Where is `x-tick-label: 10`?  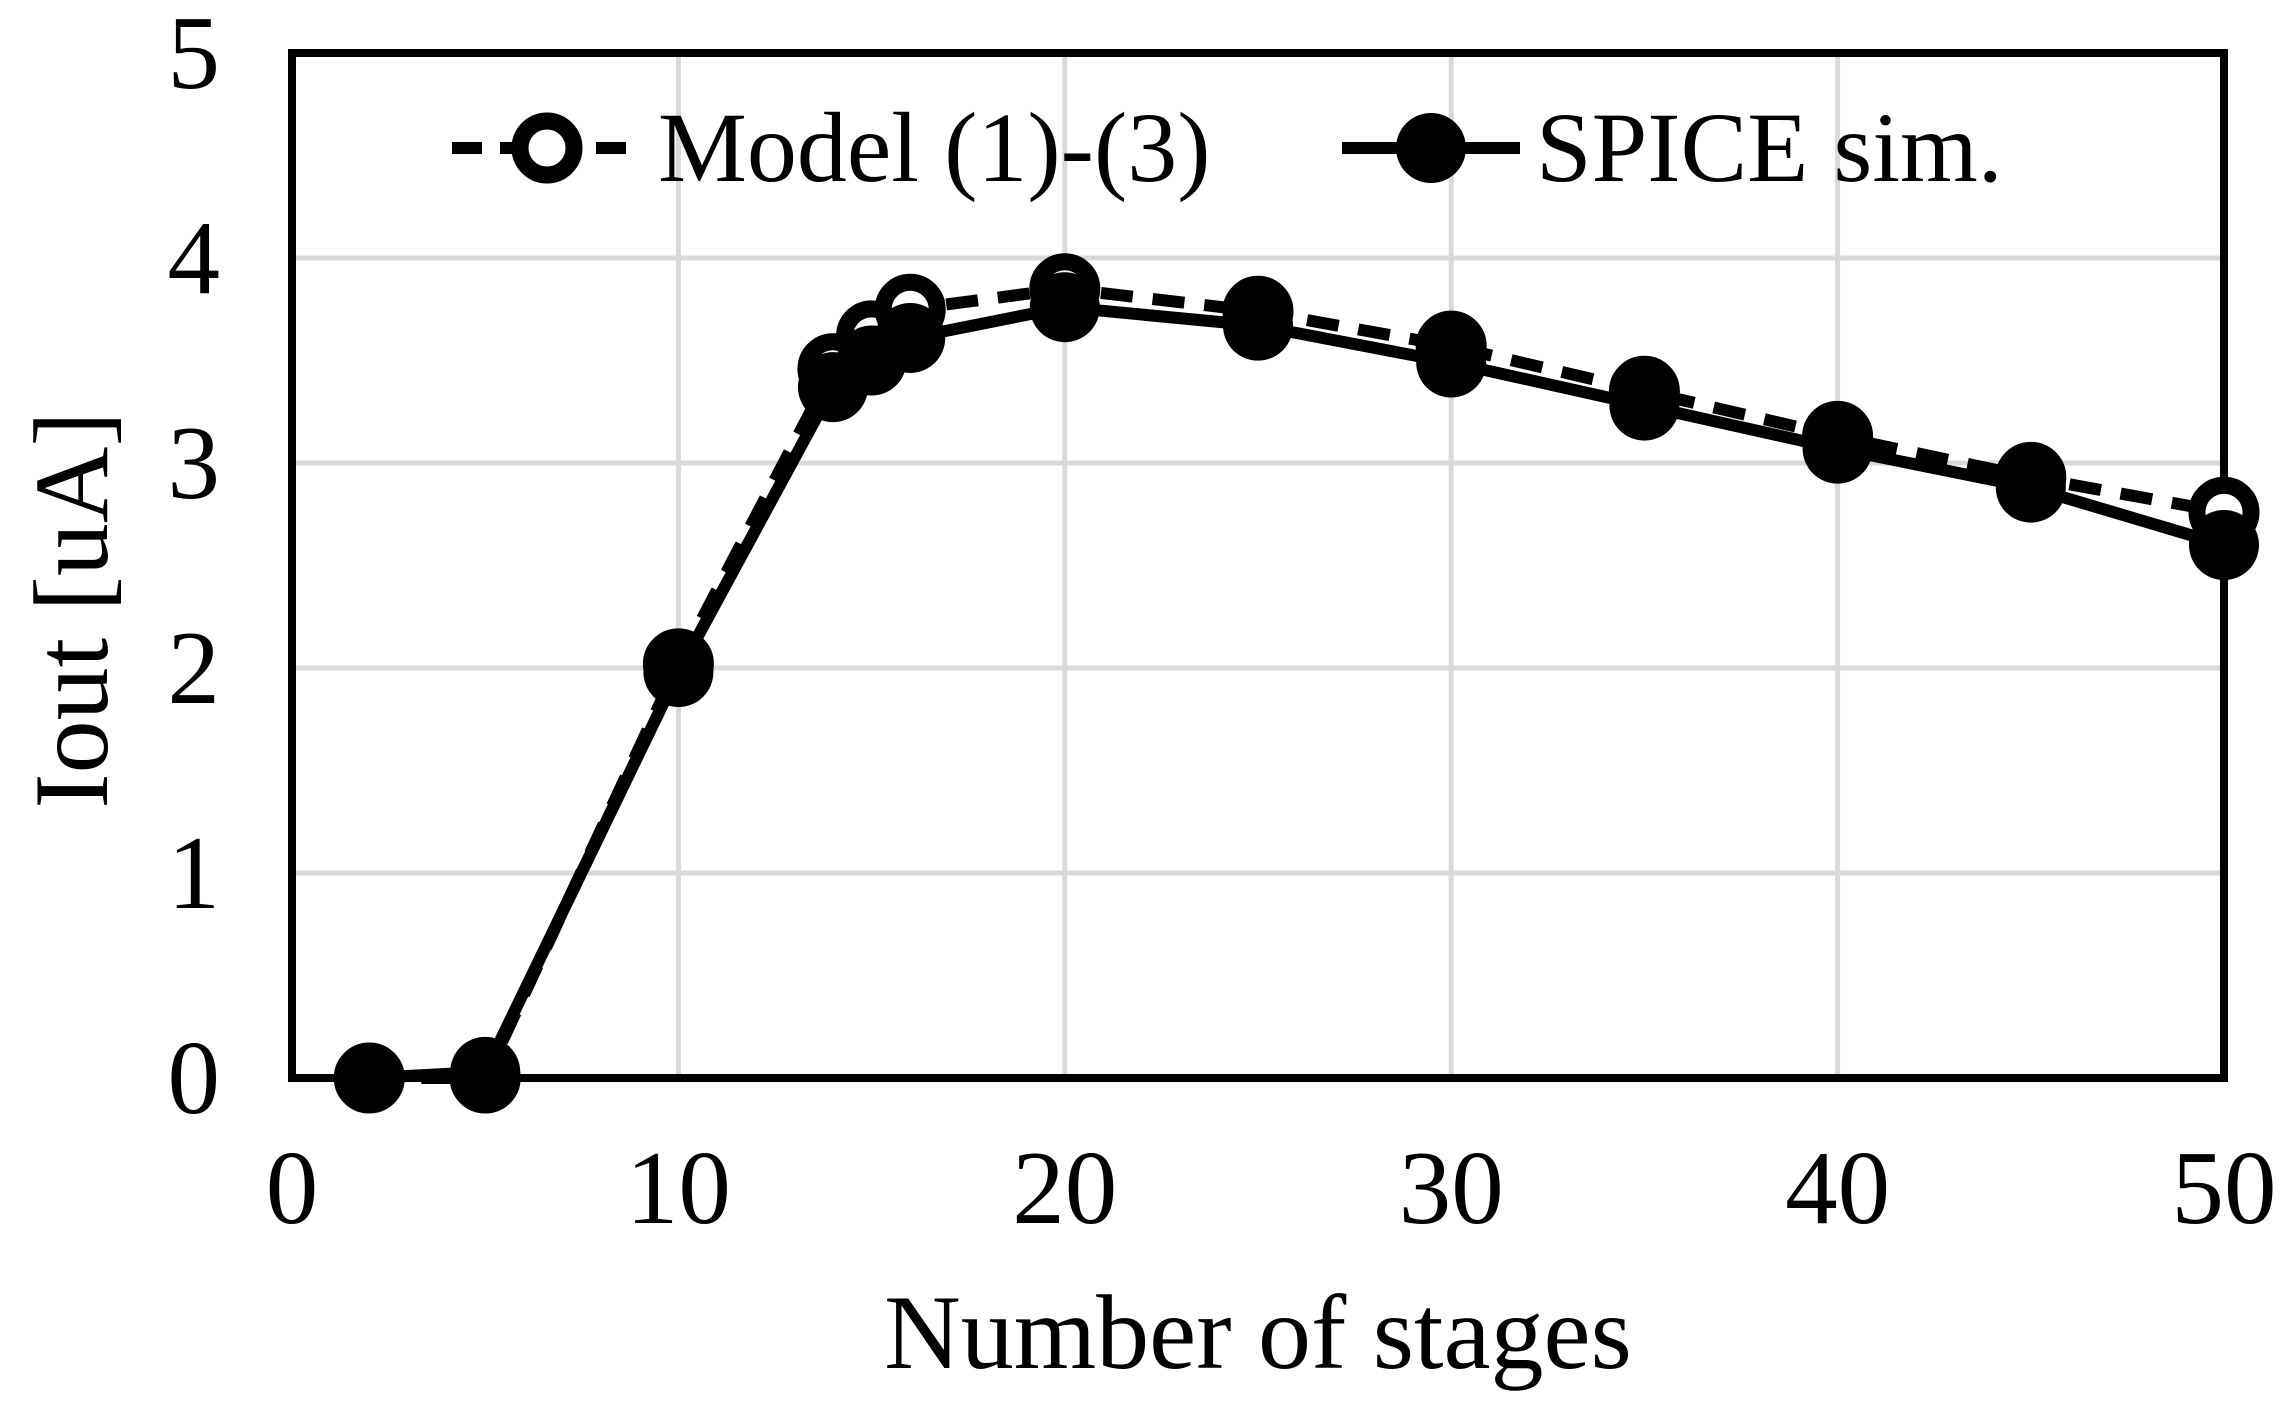 x-tick-label: 10 is located at coordinates (678, 1187).